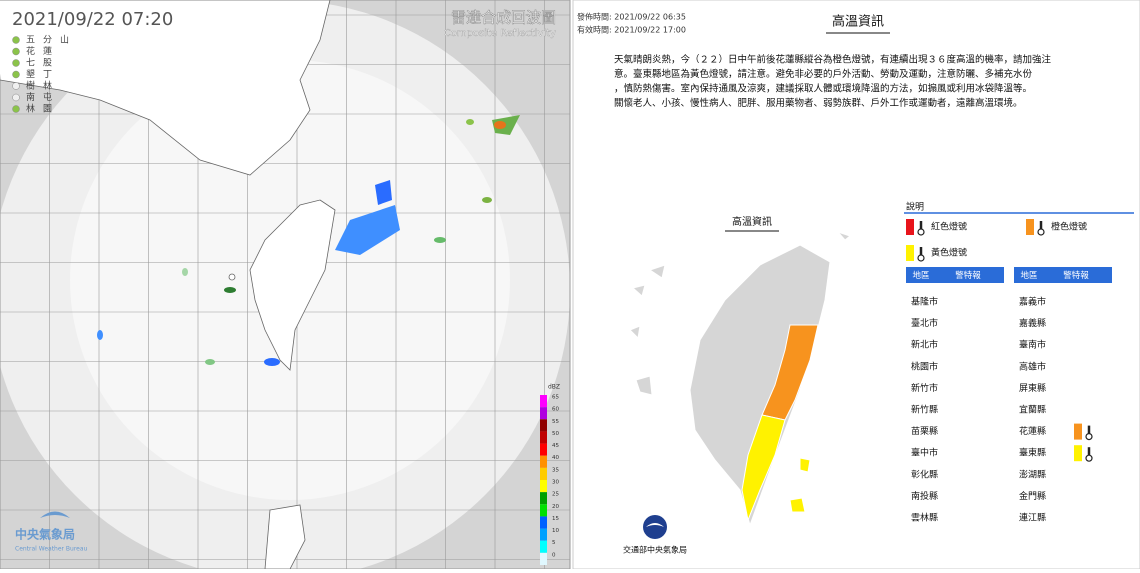 This screenshot has height=573, width=1140. What do you see at coordinates (924, 518) in the screenshot?
I see `region-name: 雲林縣` at bounding box center [924, 518].